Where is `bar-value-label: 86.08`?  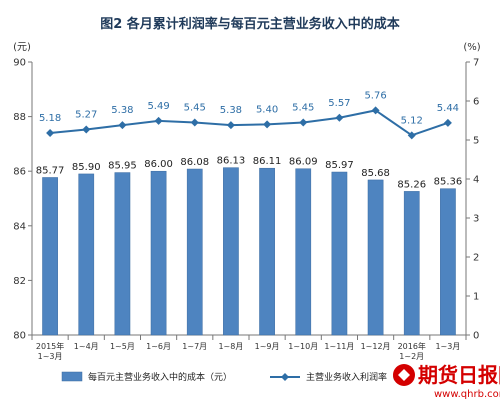 bar-value-label: 86.08 is located at coordinates (194, 162).